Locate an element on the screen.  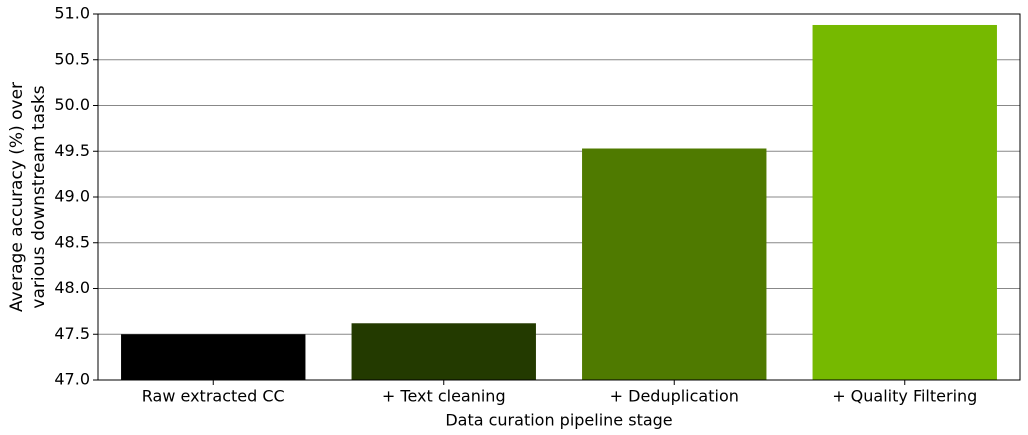
y-tick-label: 50.5 is located at coordinates (72, 58).